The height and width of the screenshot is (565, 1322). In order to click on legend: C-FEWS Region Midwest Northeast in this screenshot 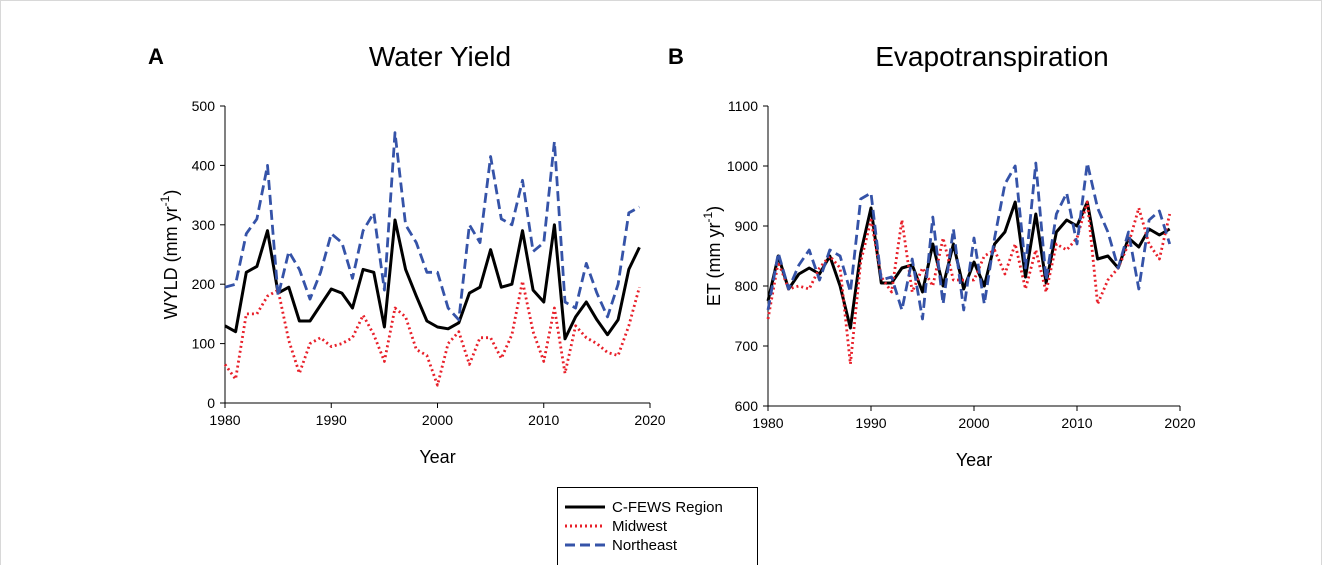, I will do `click(657, 526)`.